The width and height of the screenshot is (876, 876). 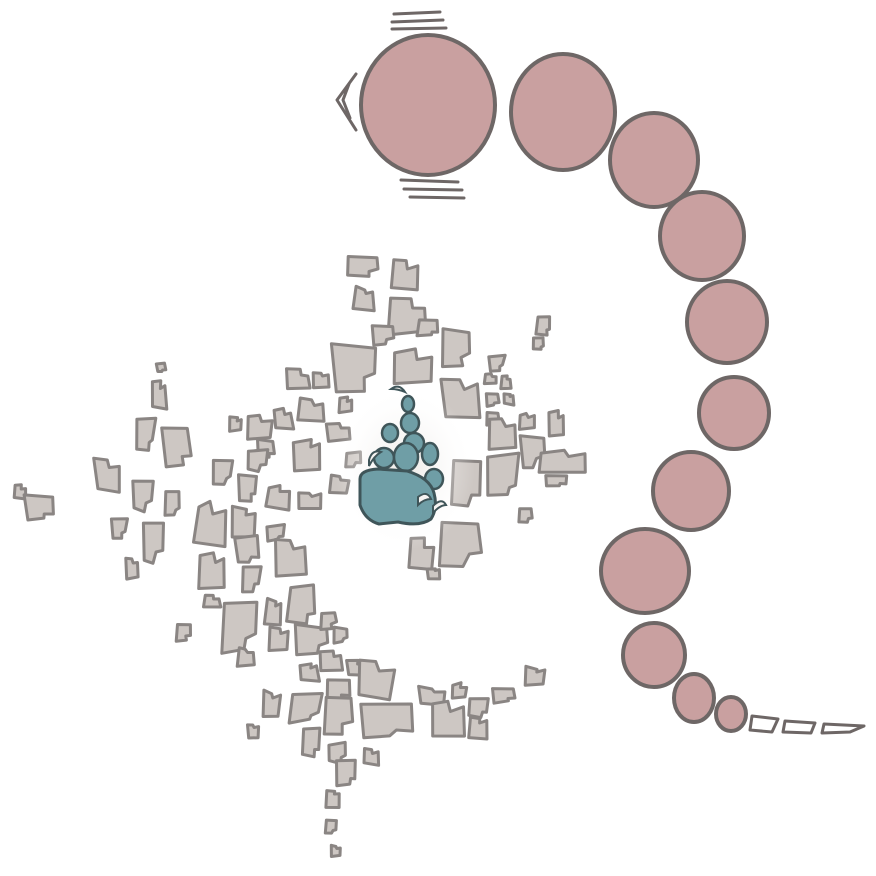 I want to click on paw-print-icon, so click(x=405, y=467).